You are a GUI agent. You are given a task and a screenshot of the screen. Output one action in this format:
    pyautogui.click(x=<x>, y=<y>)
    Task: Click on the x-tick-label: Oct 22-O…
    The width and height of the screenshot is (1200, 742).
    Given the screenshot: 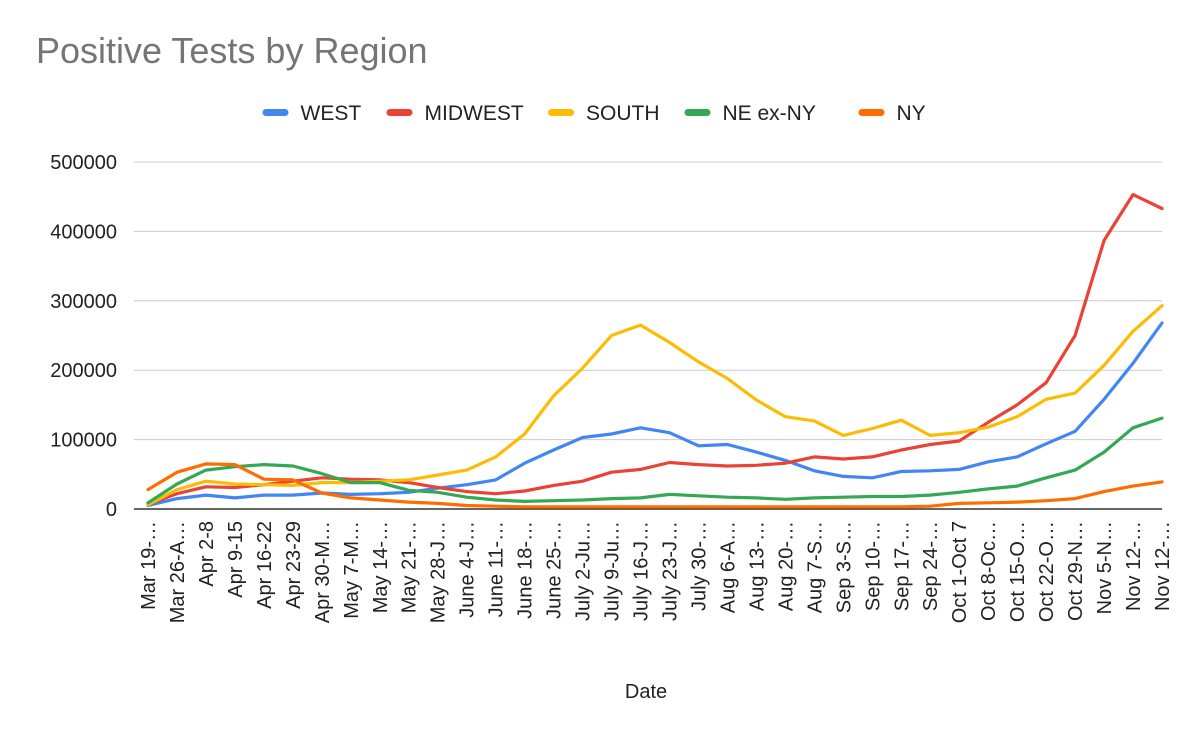 What is the action you would take?
    pyautogui.click(x=1047, y=571)
    